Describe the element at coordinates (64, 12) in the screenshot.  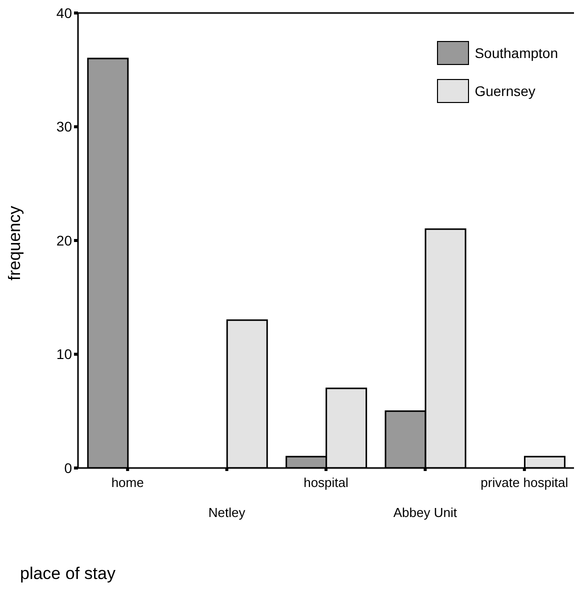
I see `y-tick-label: 40` at that location.